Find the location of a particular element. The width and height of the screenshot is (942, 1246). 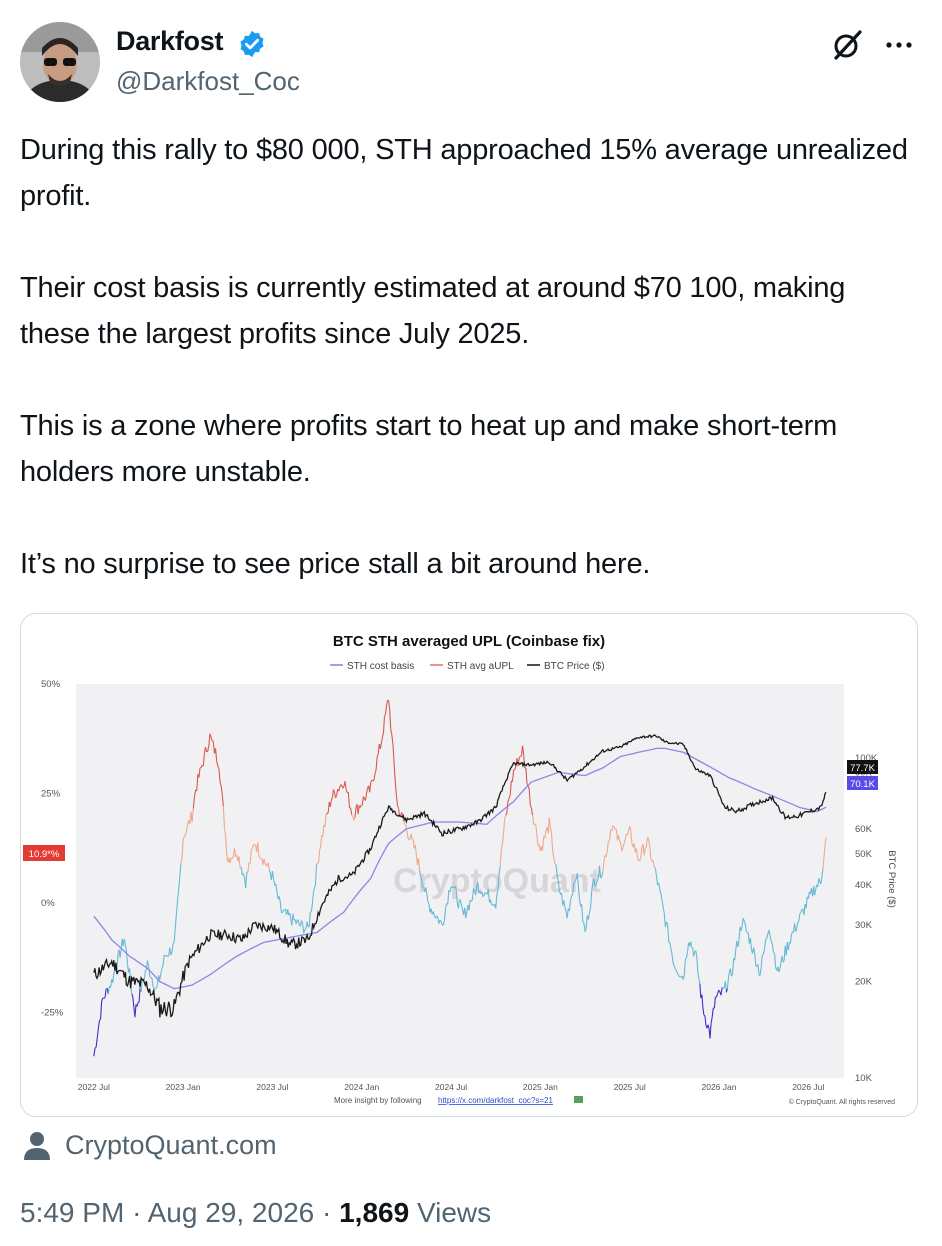

tweet-date: Aug 29, 2026 is located at coordinates (231, 1212).